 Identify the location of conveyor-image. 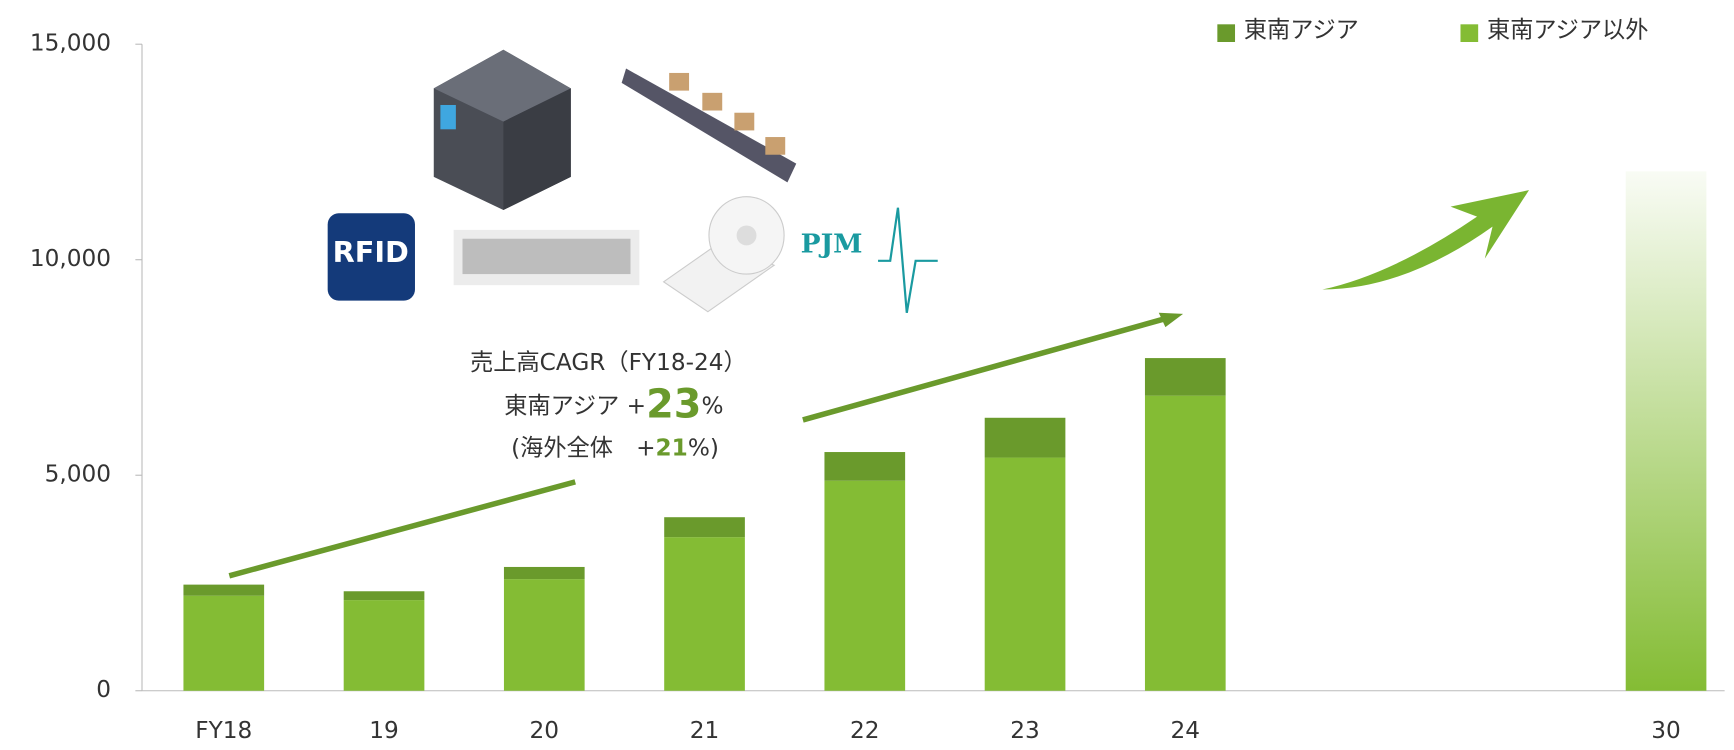
(709, 125).